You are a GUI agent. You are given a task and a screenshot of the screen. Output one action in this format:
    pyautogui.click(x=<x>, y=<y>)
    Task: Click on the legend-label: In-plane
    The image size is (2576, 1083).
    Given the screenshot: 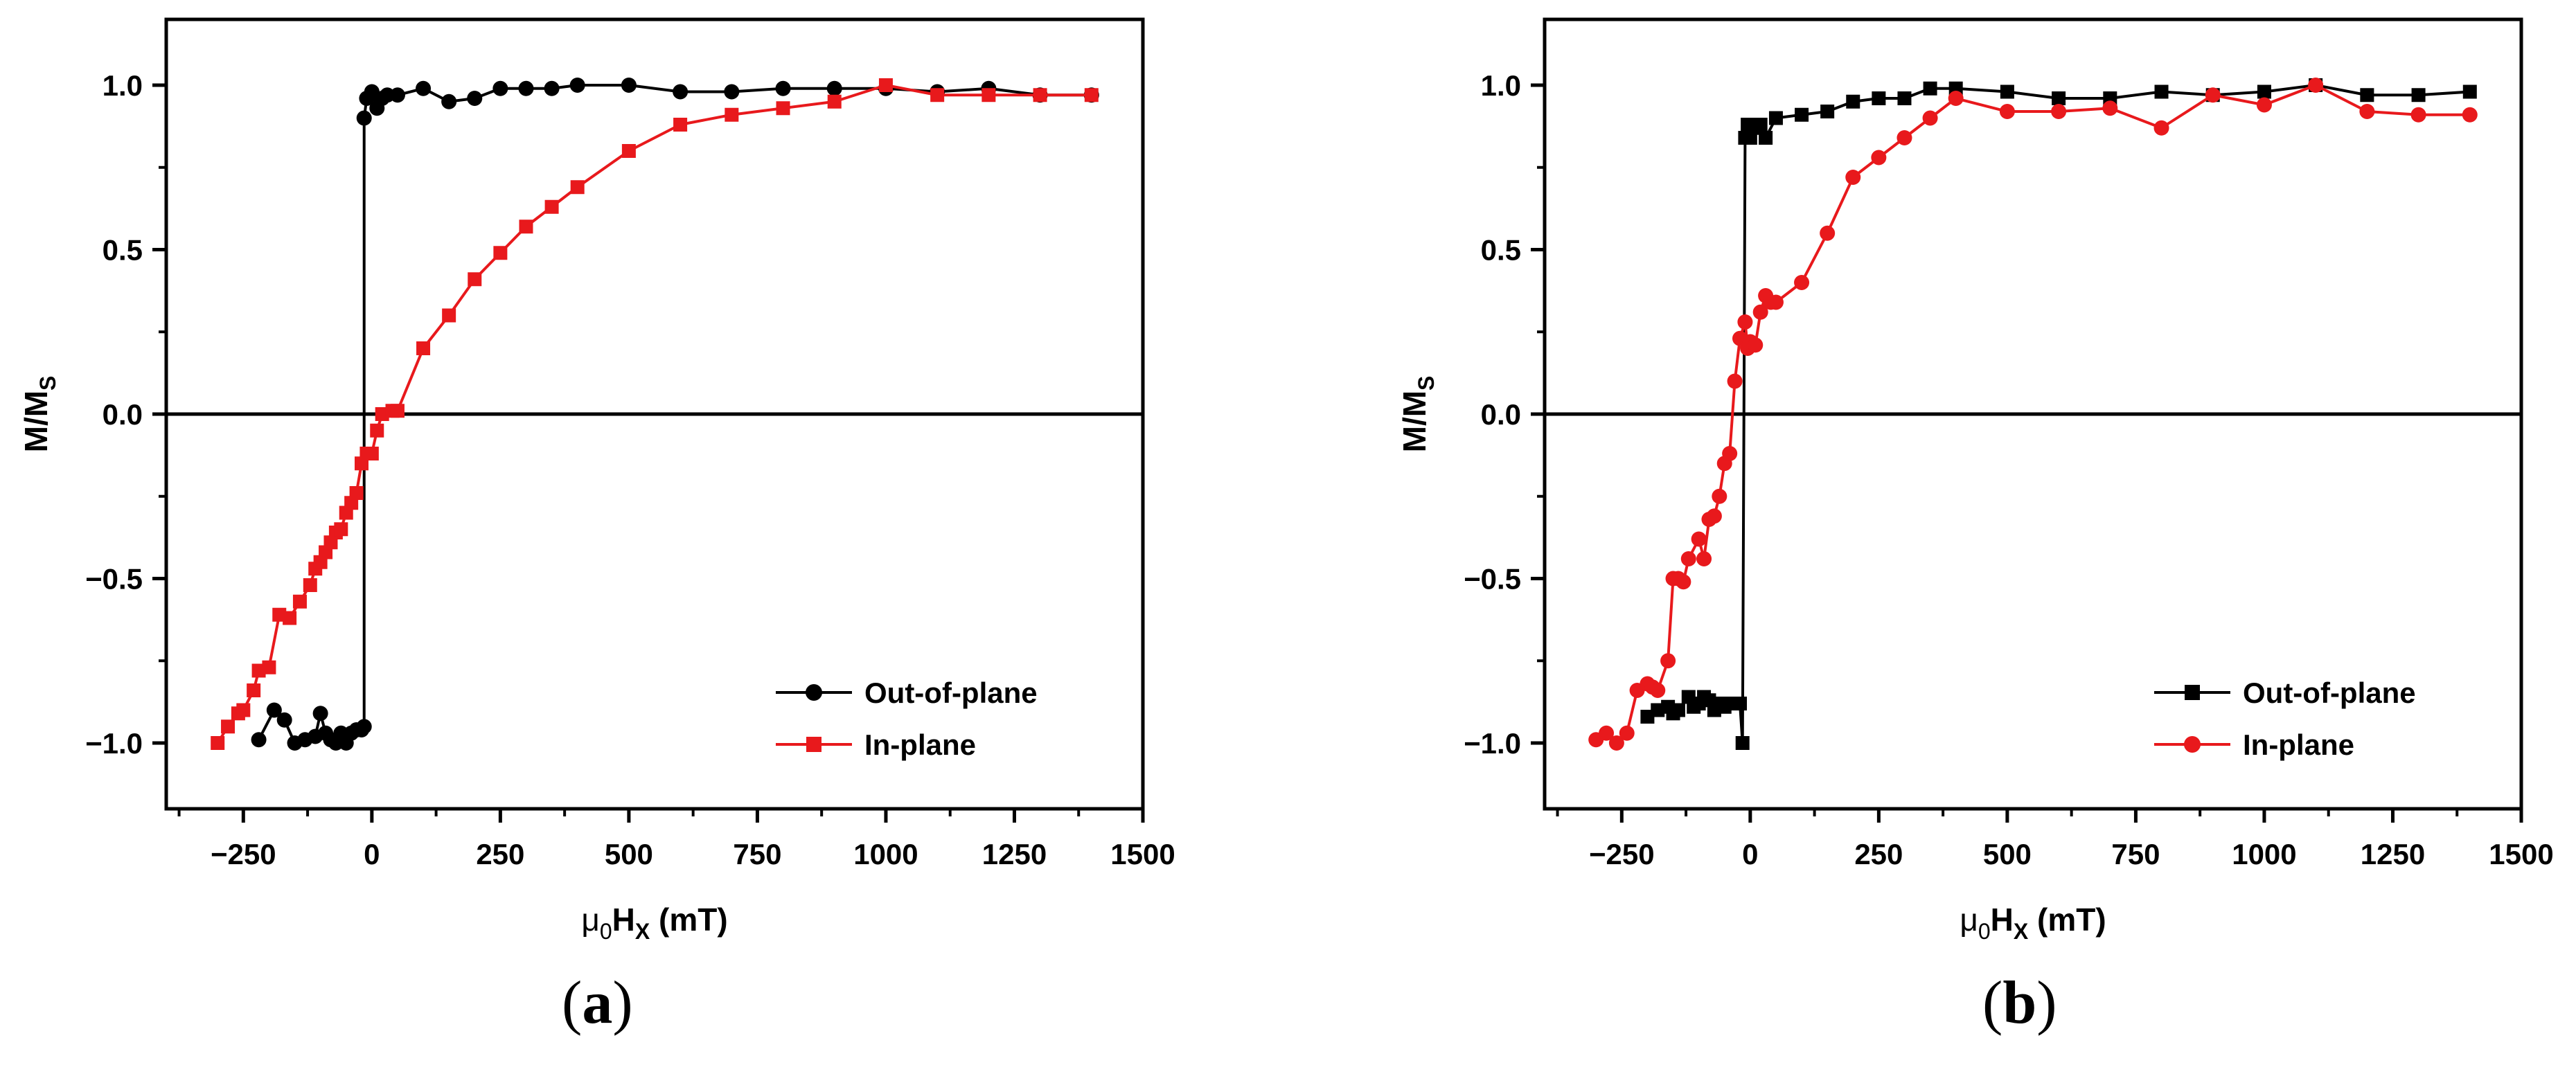 What is the action you would take?
    pyautogui.click(x=920, y=744)
    